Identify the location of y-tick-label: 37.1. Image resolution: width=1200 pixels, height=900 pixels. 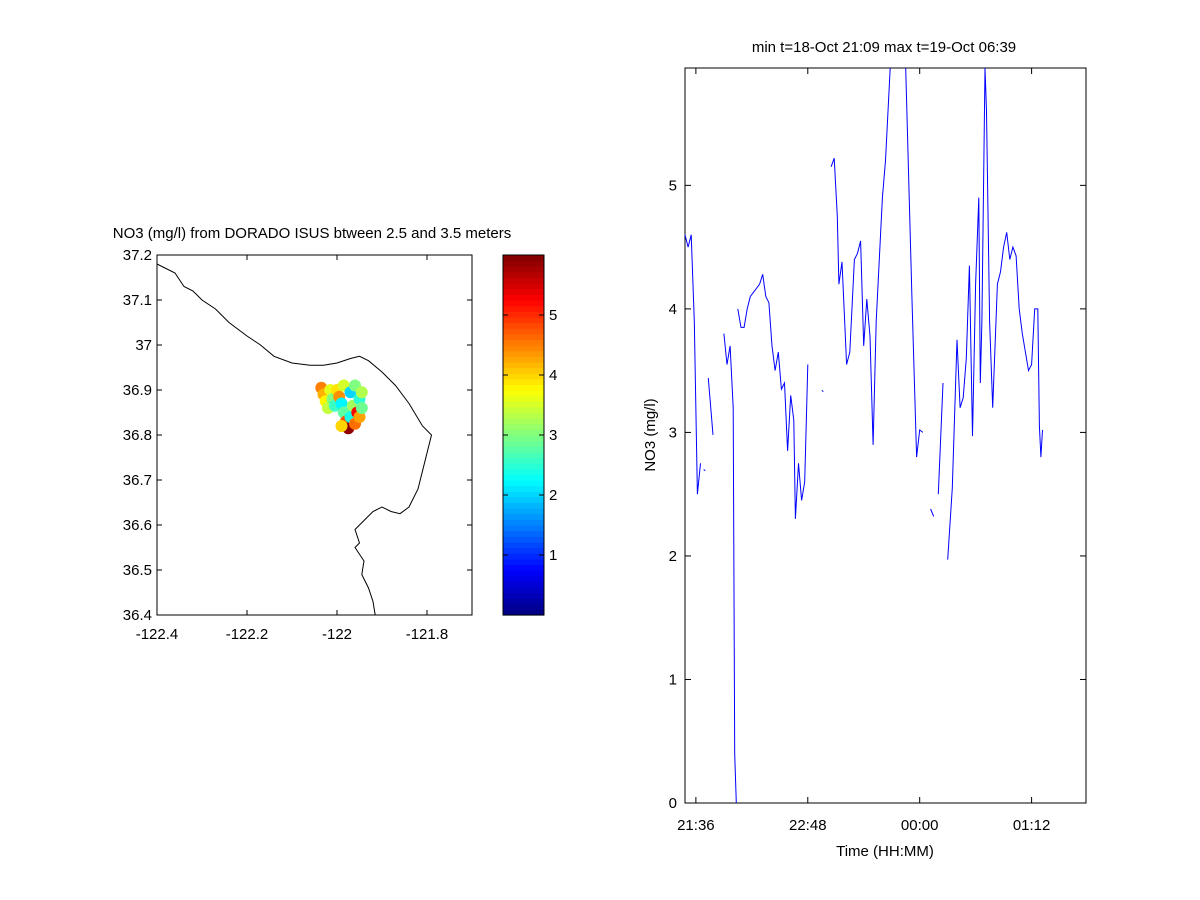
(137, 300).